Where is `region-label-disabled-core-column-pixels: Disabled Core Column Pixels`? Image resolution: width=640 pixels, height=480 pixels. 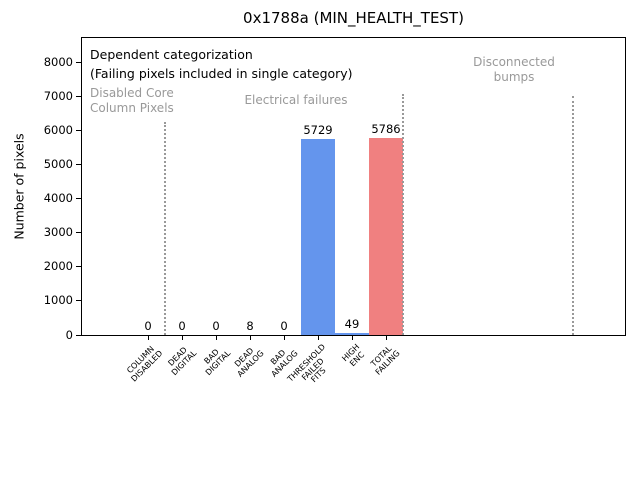
region-label-disabled-core-column-pixels: Disabled Core Column Pixels is located at coordinates (132, 100).